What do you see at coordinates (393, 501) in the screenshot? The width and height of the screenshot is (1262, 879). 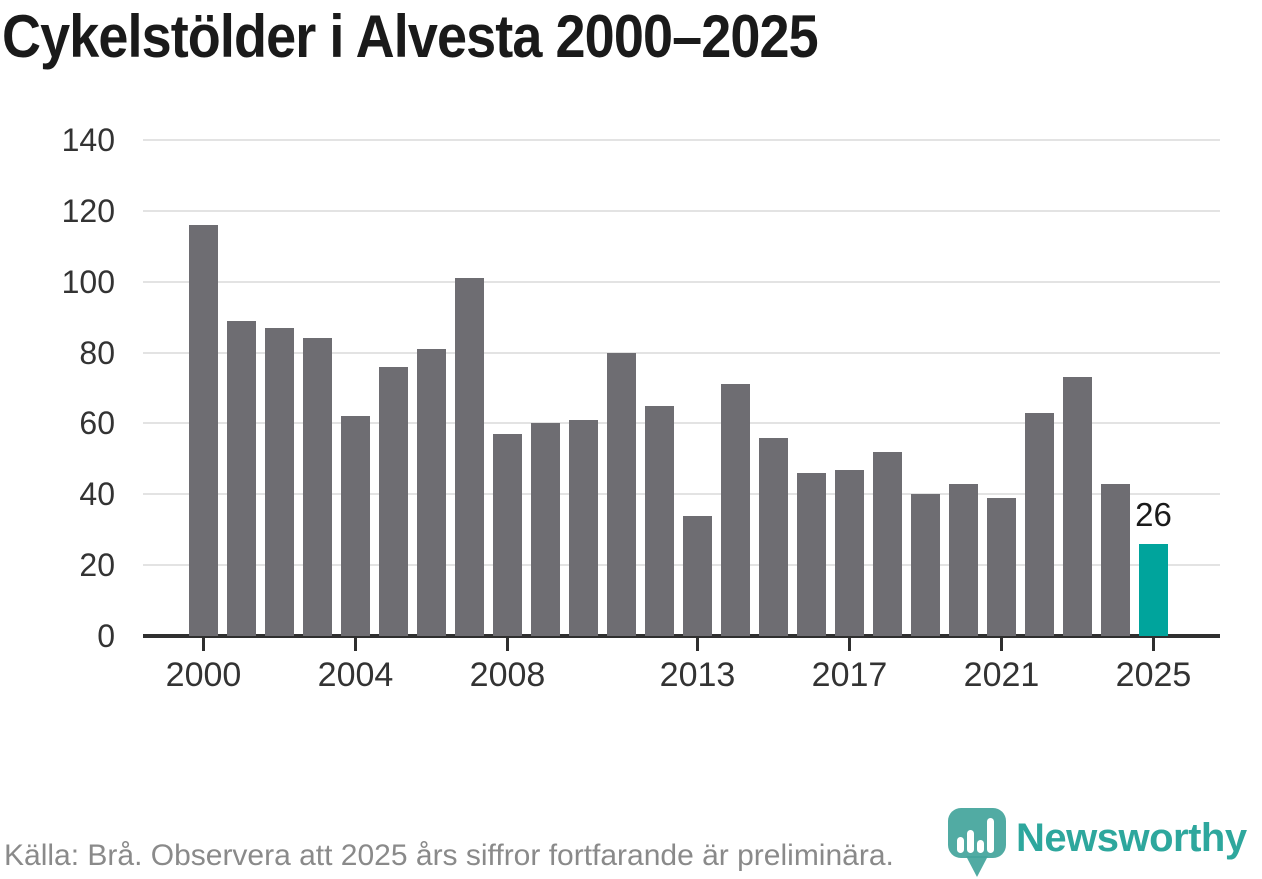 I see `bar-2005` at bounding box center [393, 501].